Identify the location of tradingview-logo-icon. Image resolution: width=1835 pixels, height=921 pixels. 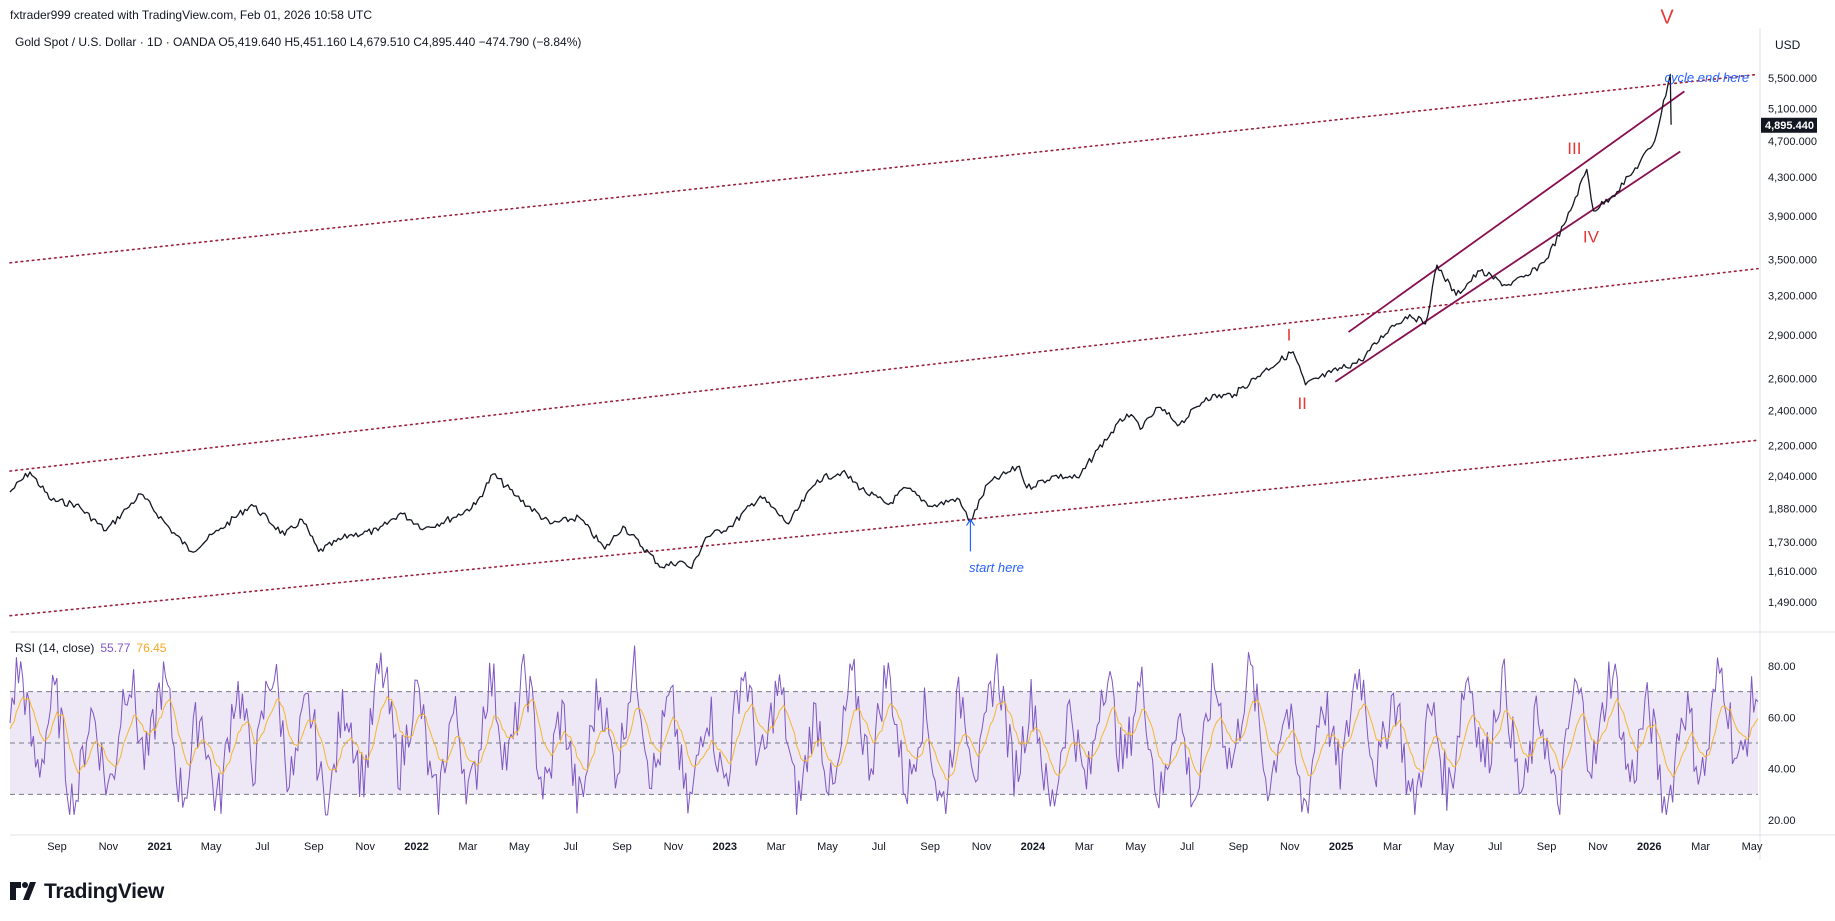
(23, 891).